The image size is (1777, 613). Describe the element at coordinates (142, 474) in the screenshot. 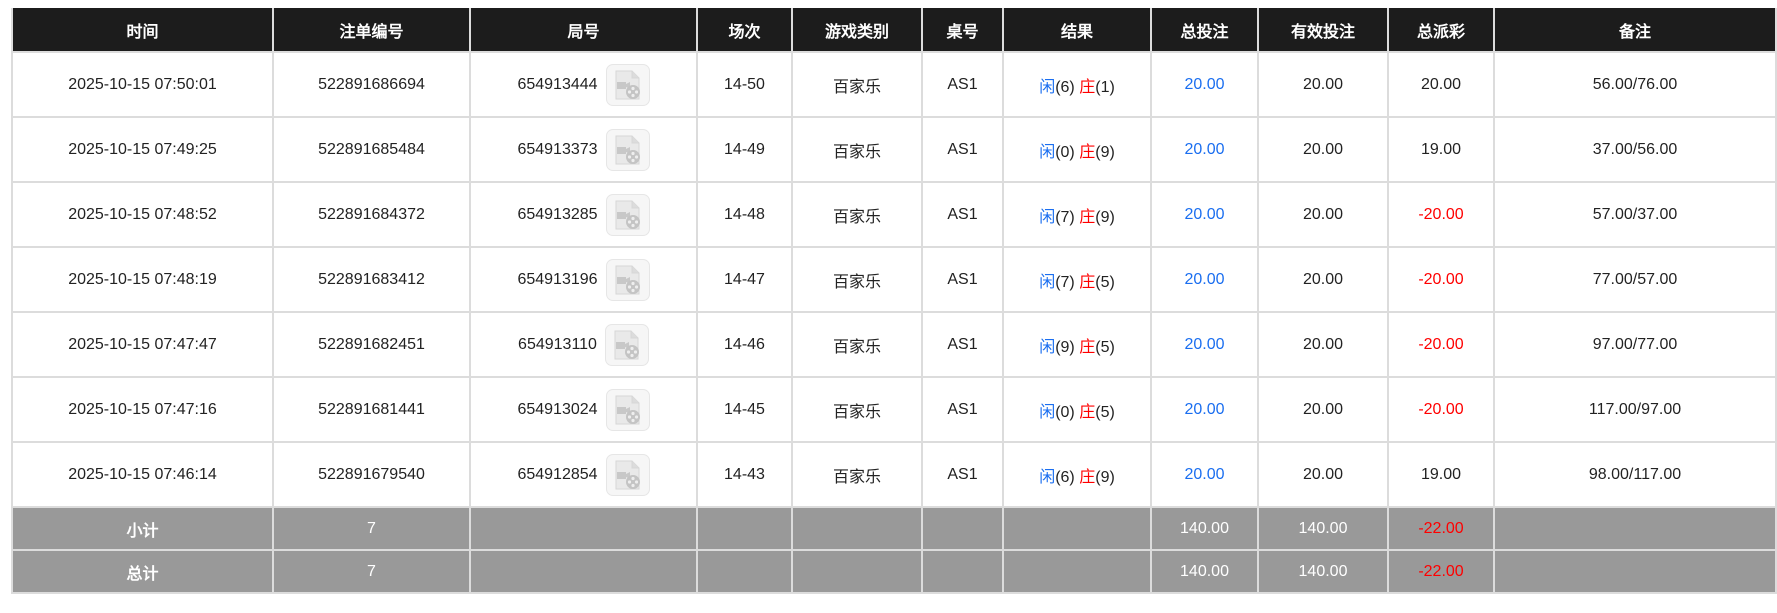

I see `cell-time: 2025-10-15 07:46:14` at that location.